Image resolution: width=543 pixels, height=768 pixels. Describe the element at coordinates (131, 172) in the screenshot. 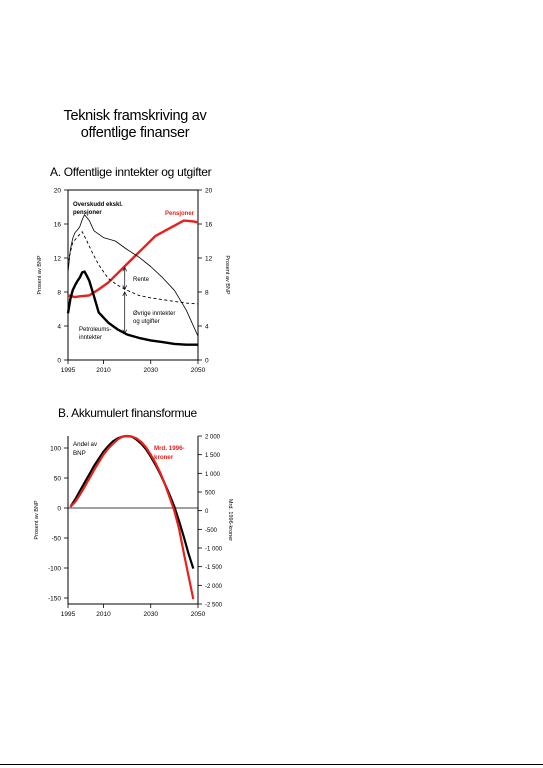

I see `chart-a-title: A. Offentlige inntekter og utgifter` at that location.